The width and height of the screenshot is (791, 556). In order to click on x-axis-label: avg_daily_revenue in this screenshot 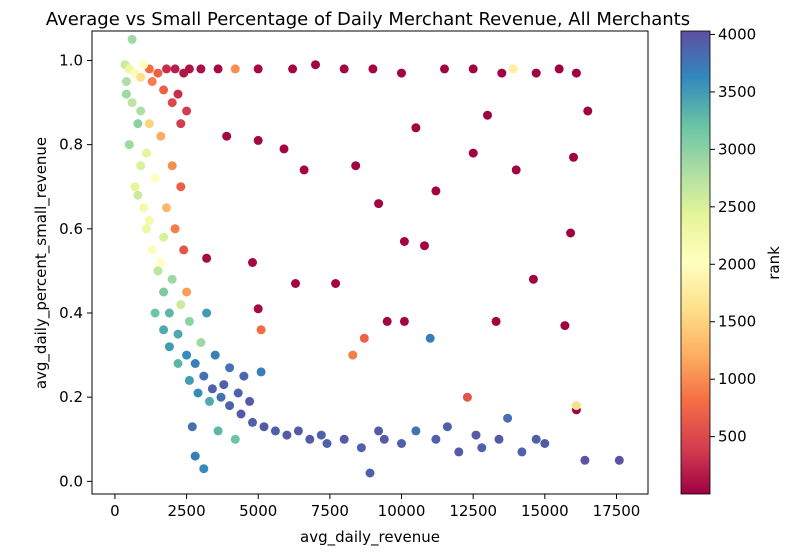, I will do `click(370, 537)`.